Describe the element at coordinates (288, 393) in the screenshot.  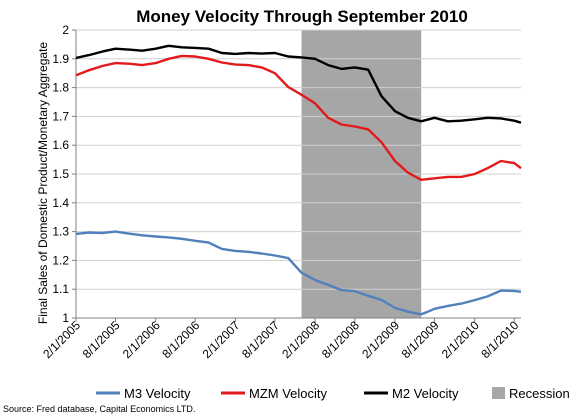
I see `legend-label-mzm-velocity: MZM Velocity` at that location.